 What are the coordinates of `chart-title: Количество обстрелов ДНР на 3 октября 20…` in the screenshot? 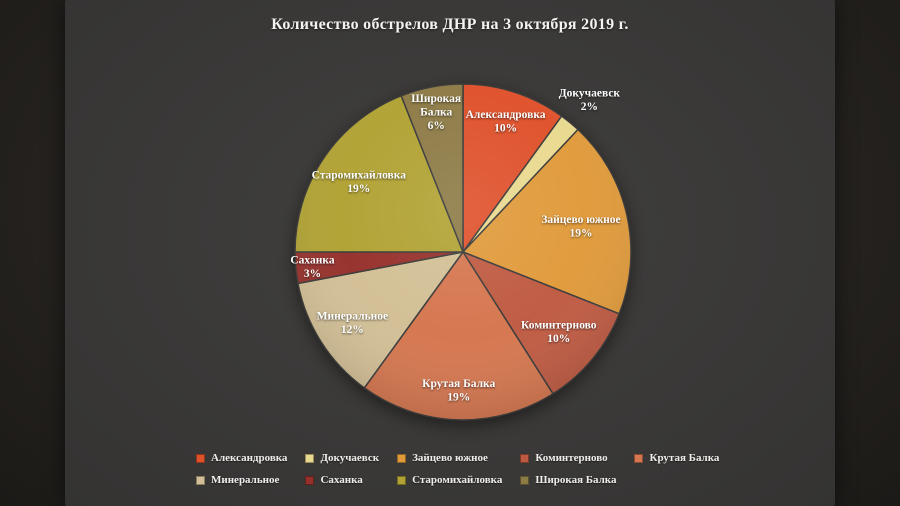 It's located at (450, 24).